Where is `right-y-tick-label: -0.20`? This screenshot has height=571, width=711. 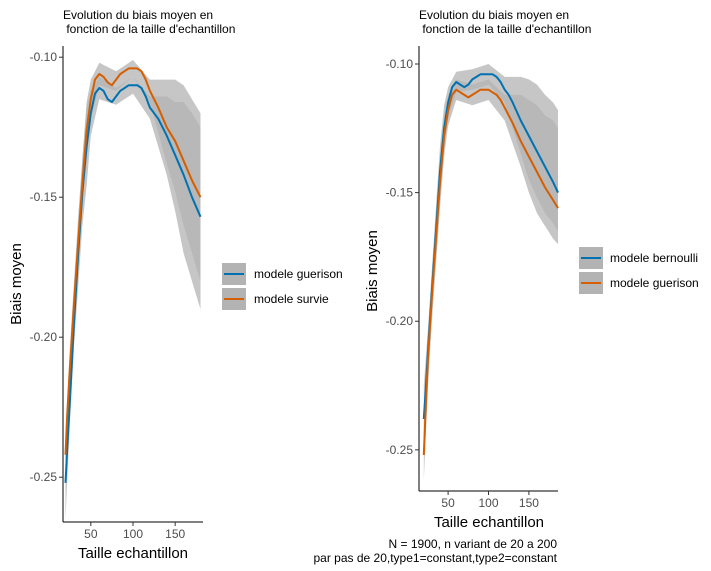 right-y-tick-label: -0.20 is located at coordinates (400, 321).